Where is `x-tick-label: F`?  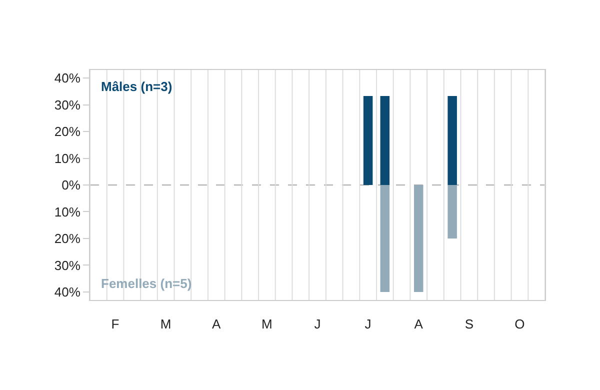 x-tick-label: F is located at coordinates (115, 324).